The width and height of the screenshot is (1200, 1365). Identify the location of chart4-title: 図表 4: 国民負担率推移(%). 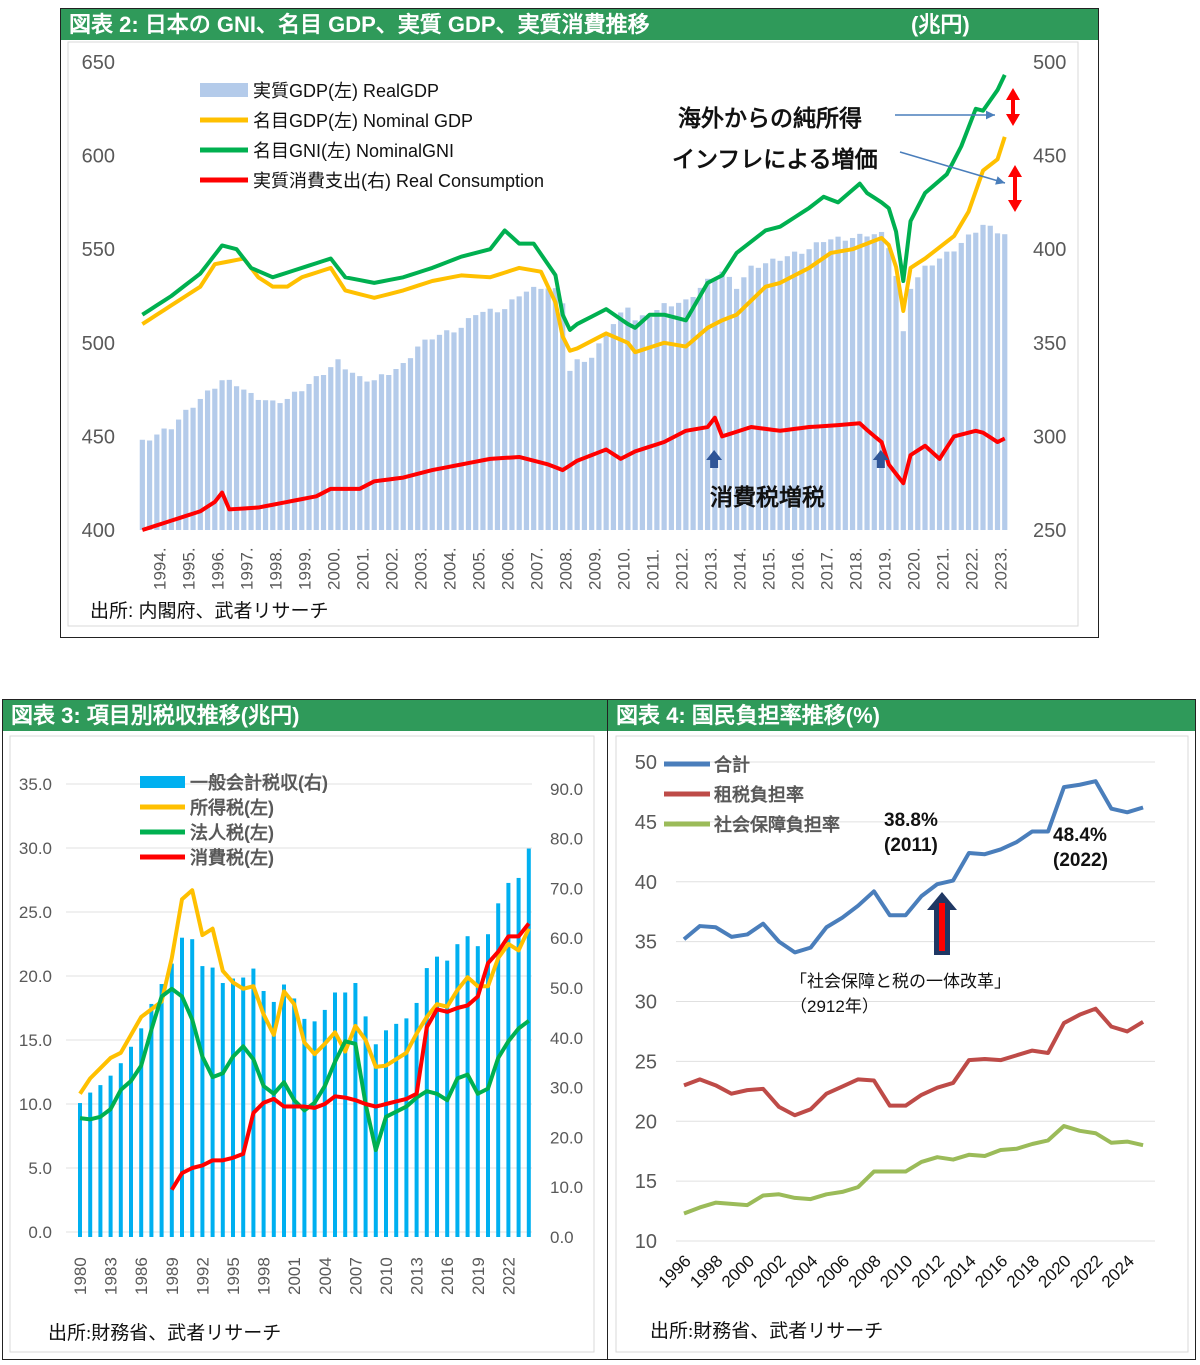
(748, 715).